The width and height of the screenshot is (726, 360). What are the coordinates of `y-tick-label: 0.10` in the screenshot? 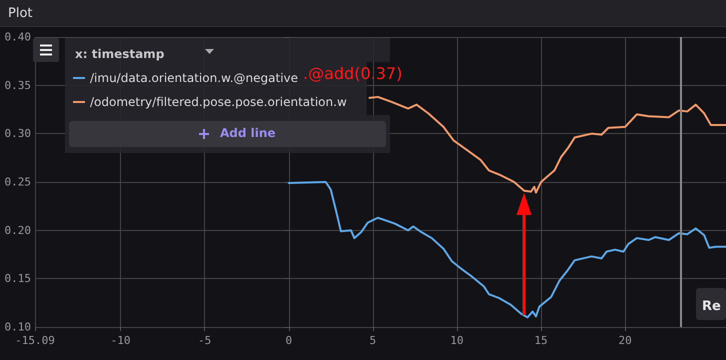 It's located at (17, 327).